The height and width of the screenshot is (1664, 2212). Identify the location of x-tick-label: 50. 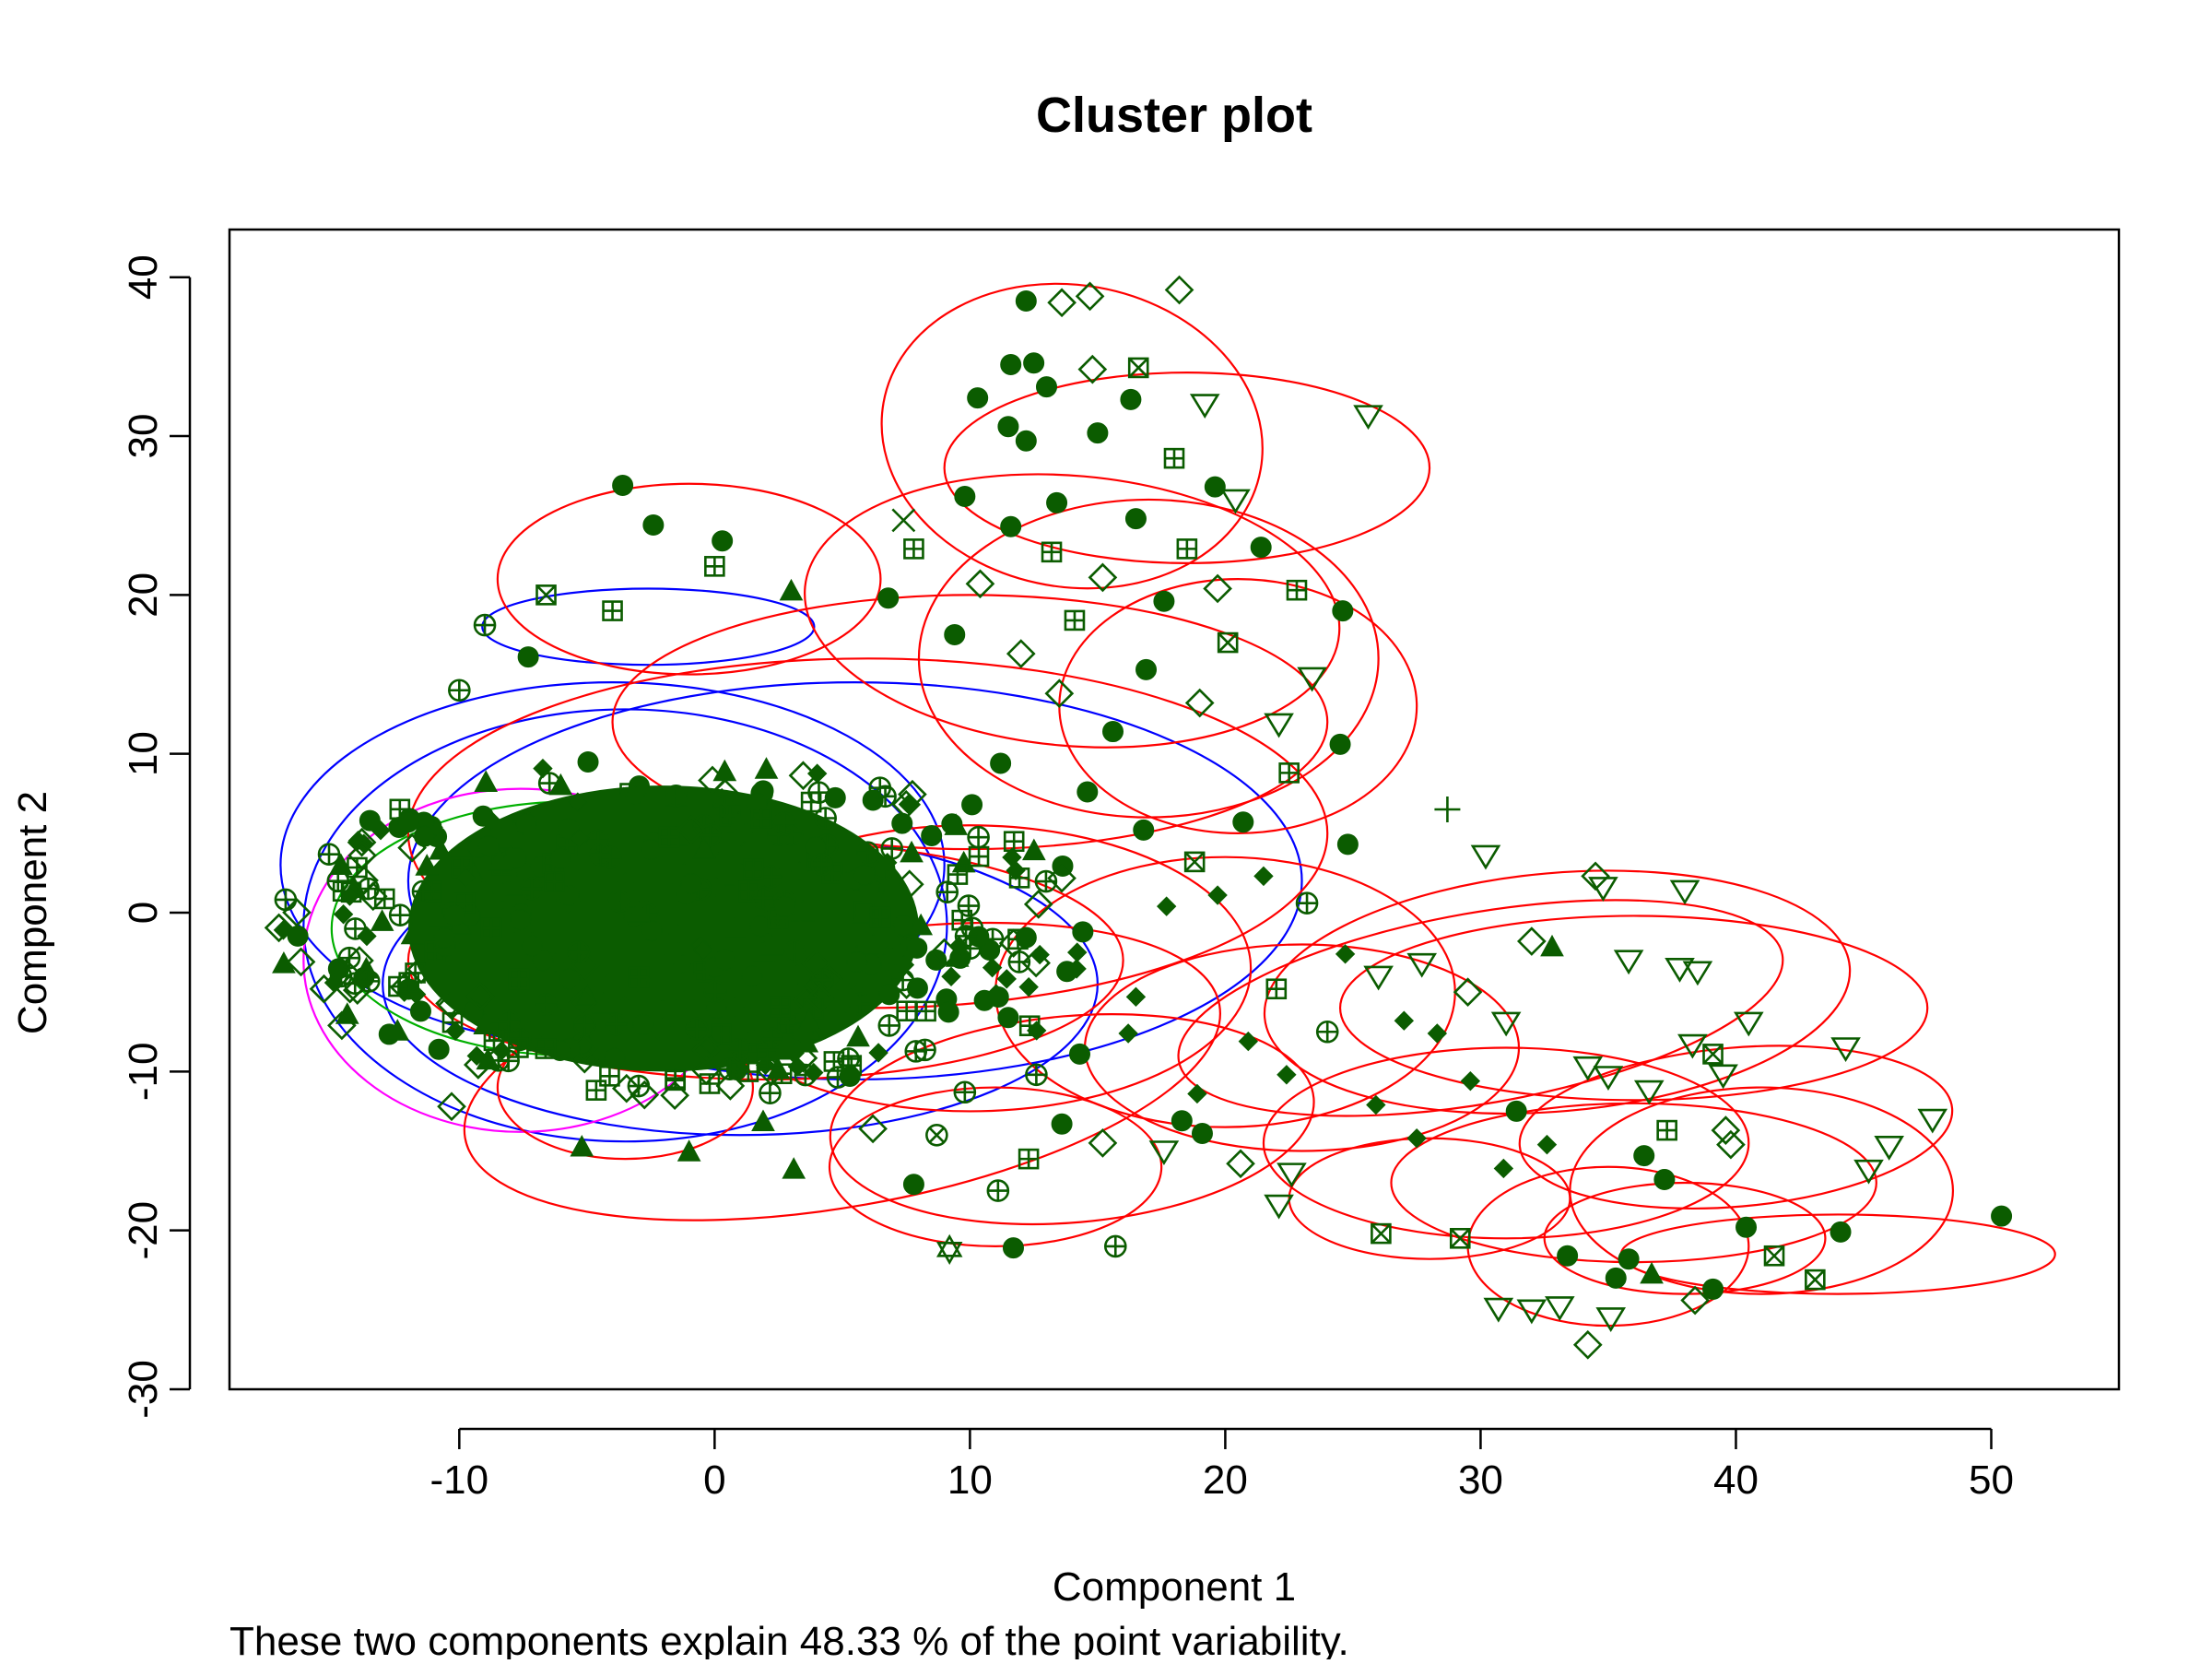
(1991, 1480).